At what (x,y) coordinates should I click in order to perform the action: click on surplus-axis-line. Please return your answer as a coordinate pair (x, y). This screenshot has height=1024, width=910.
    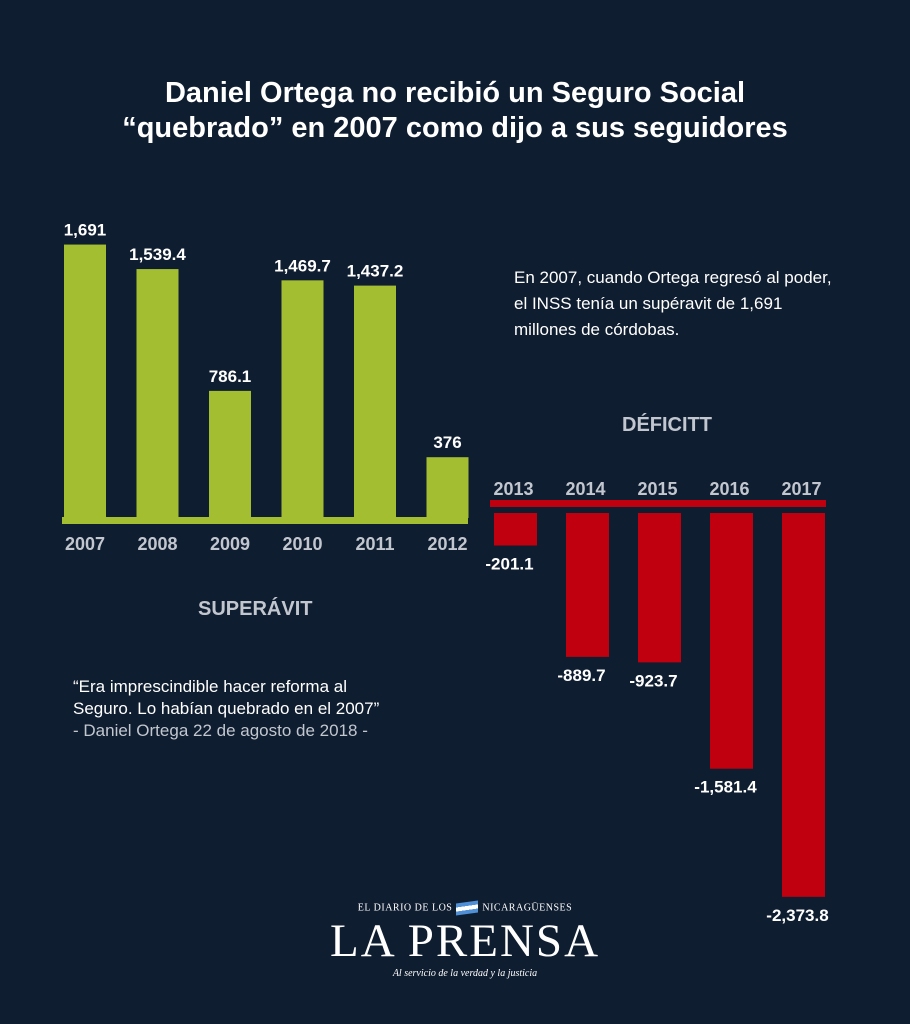
    Looking at the image, I should click on (265, 520).